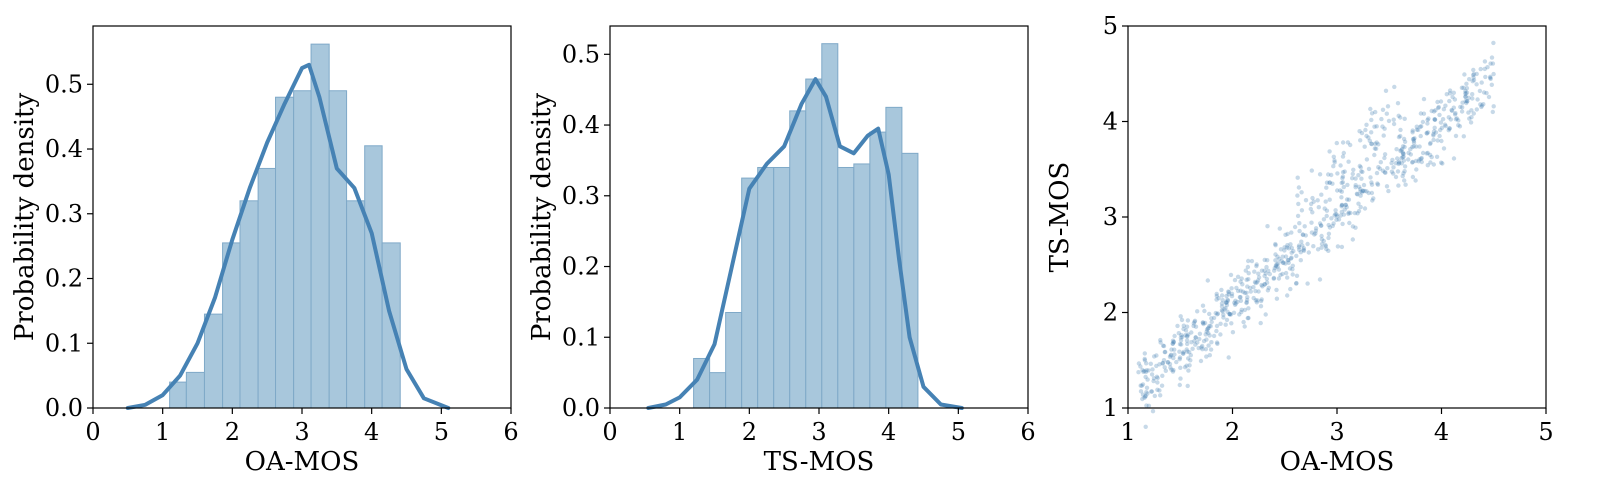 Image resolution: width=1600 pixels, height=500 pixels. I want to click on oa-vs-ts-scatter-xtick-label: 3, so click(1336, 432).